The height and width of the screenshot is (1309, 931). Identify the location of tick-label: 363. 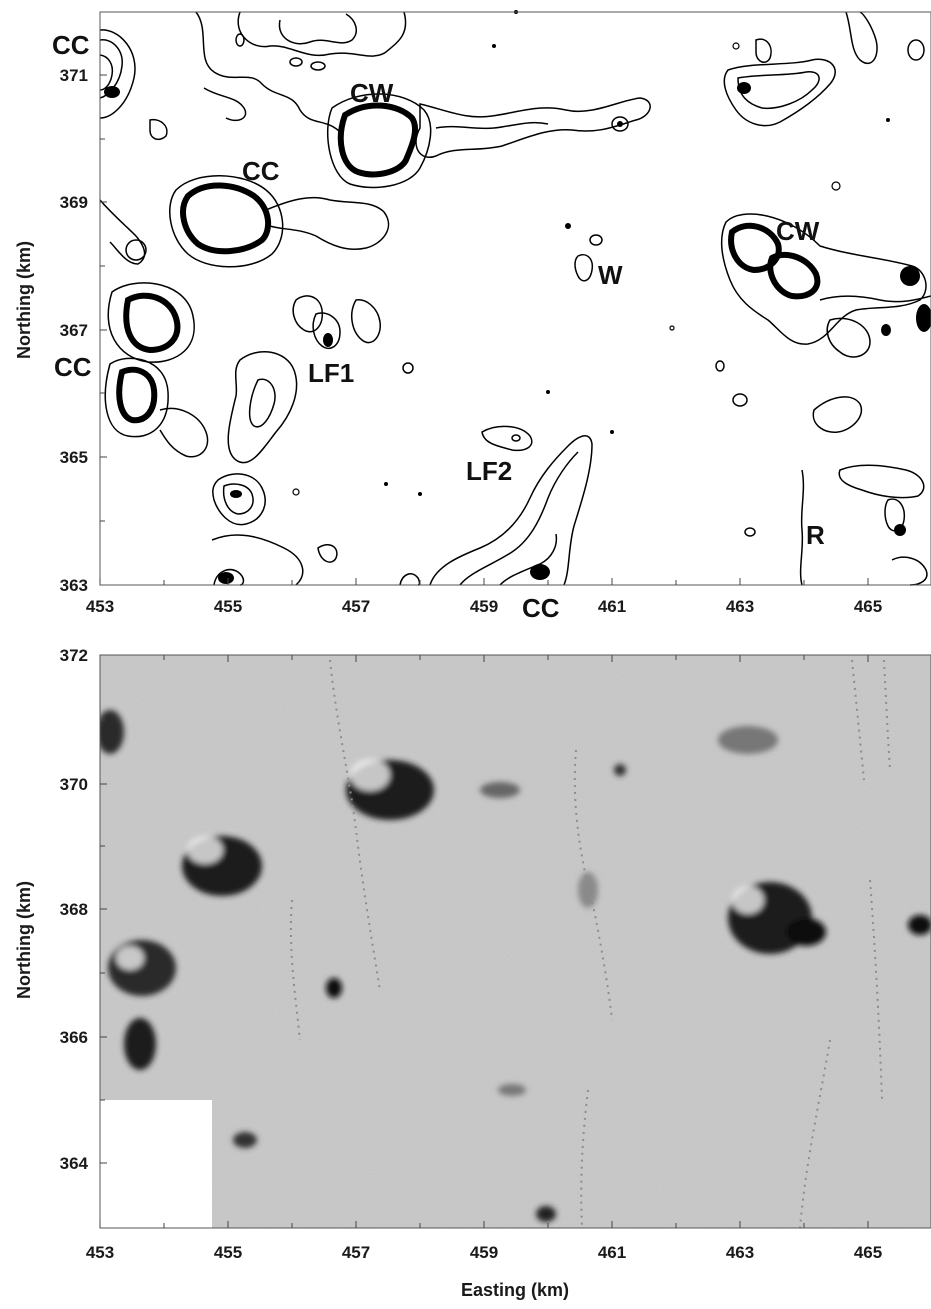
(74, 585).